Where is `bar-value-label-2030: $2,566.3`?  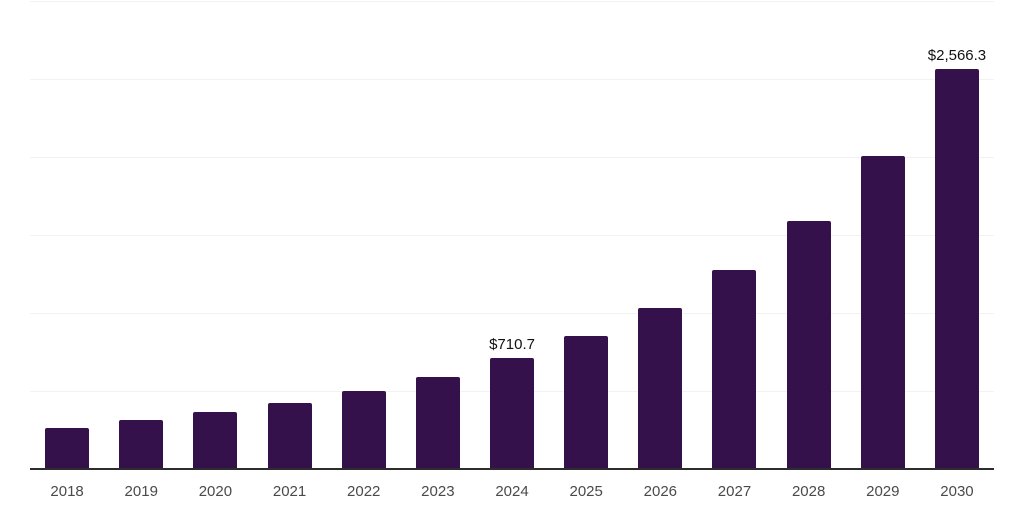 bar-value-label-2030: $2,566.3 is located at coordinates (957, 55).